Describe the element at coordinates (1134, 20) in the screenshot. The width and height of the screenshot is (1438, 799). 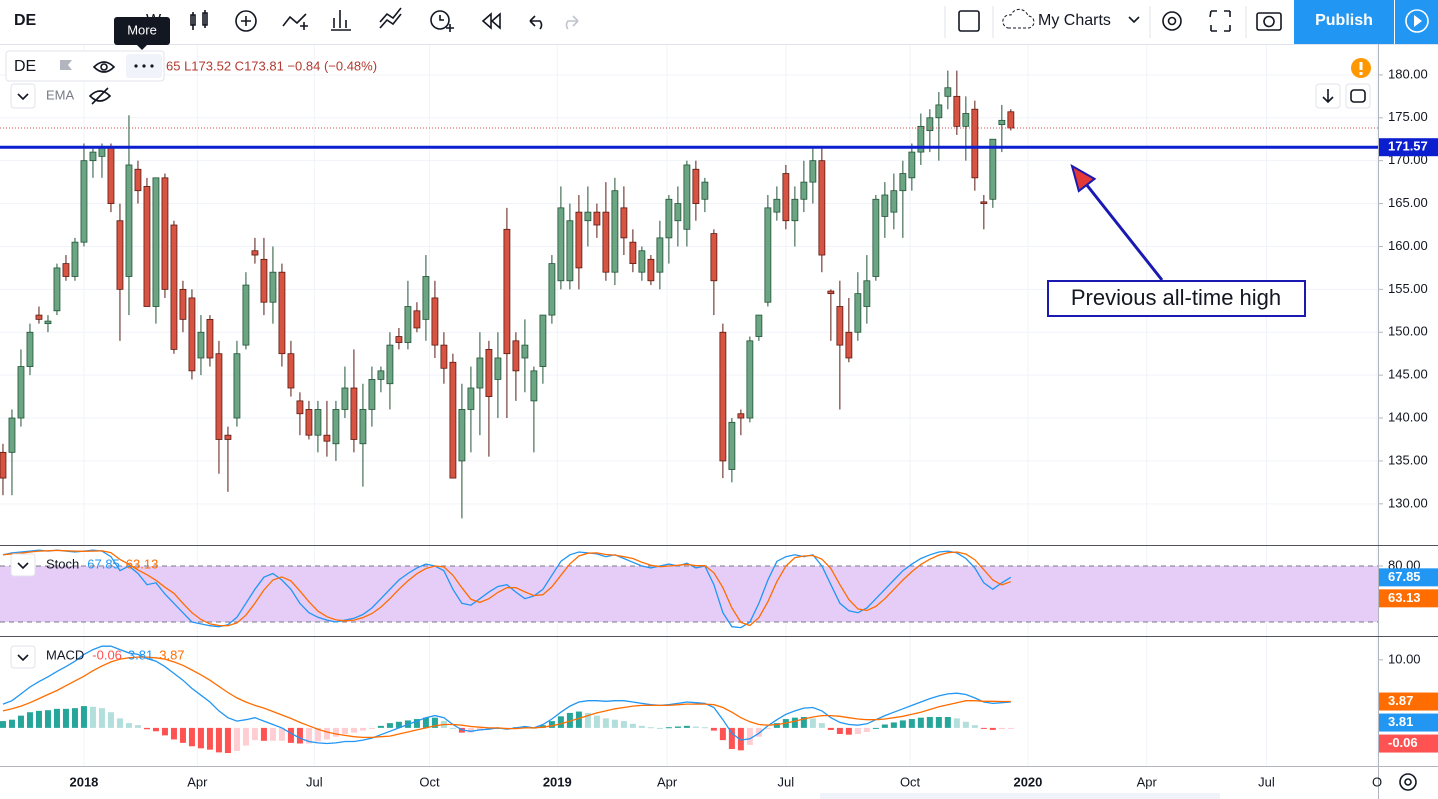
I see `dropdown-icon` at that location.